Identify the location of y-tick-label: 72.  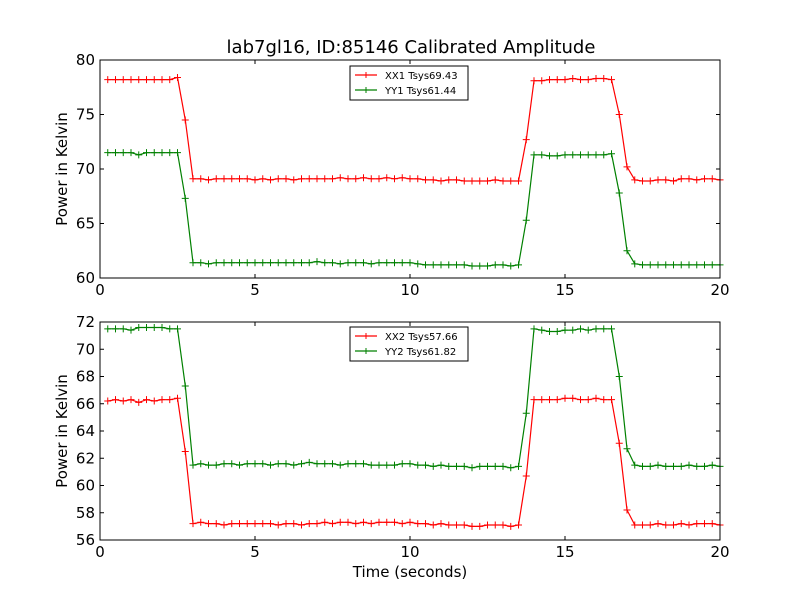
(85, 322).